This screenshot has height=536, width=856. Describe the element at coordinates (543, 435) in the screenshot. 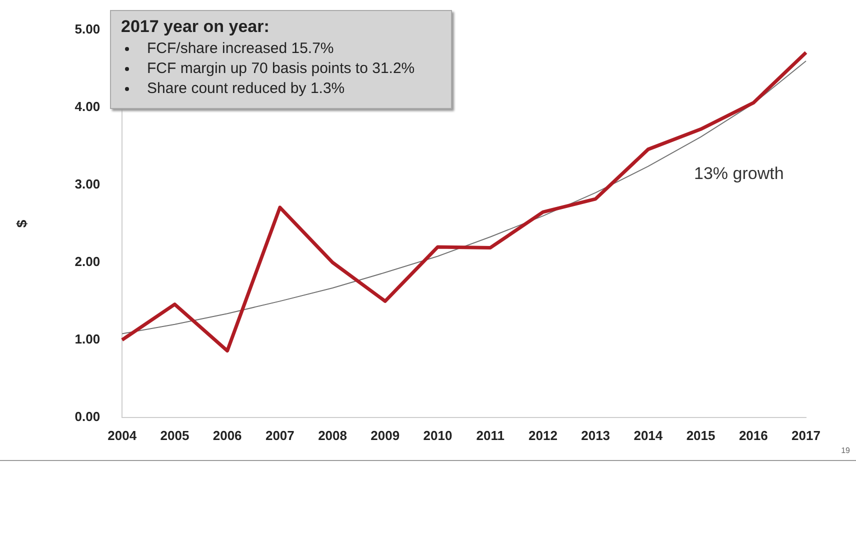

I see `x-tick-label: 2012` at that location.